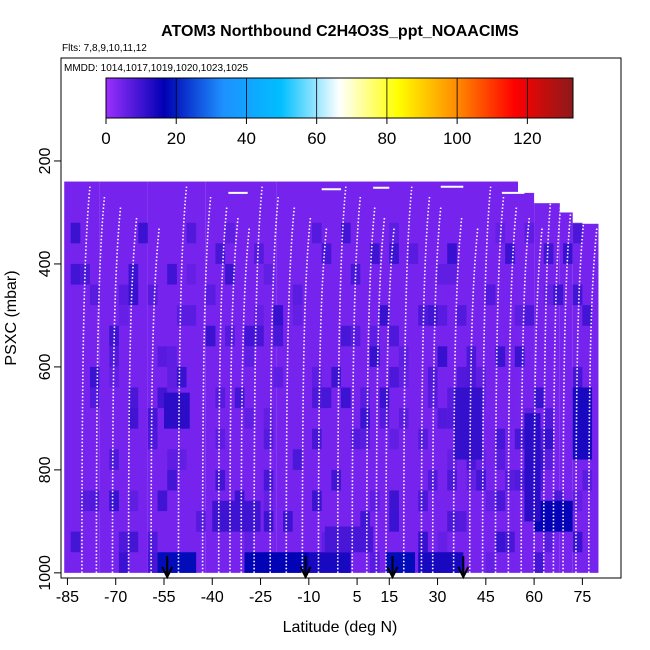 The image size is (650, 650). What do you see at coordinates (49, 369) in the screenshot?
I see `y-axis: 200 400 600 800 1000` at bounding box center [49, 369].